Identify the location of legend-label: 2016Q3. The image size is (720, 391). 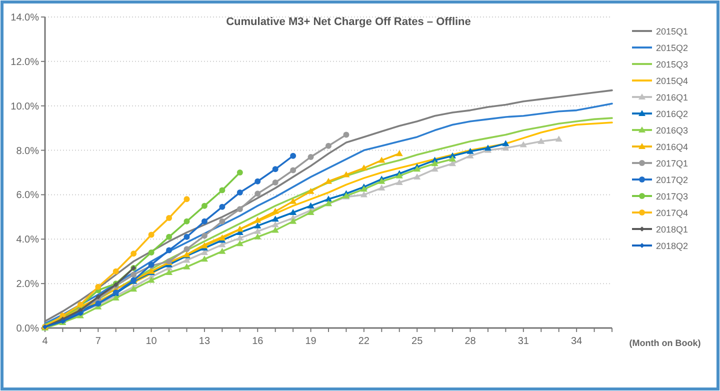
(672, 131).